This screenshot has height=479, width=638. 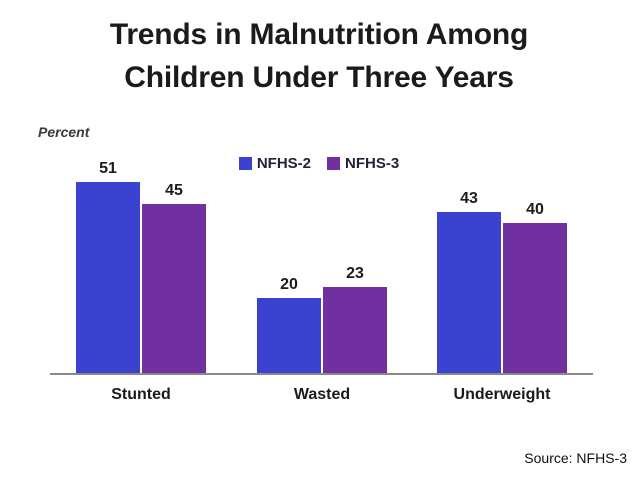 I want to click on bar-nfhs-3-wasted, so click(x=355, y=330).